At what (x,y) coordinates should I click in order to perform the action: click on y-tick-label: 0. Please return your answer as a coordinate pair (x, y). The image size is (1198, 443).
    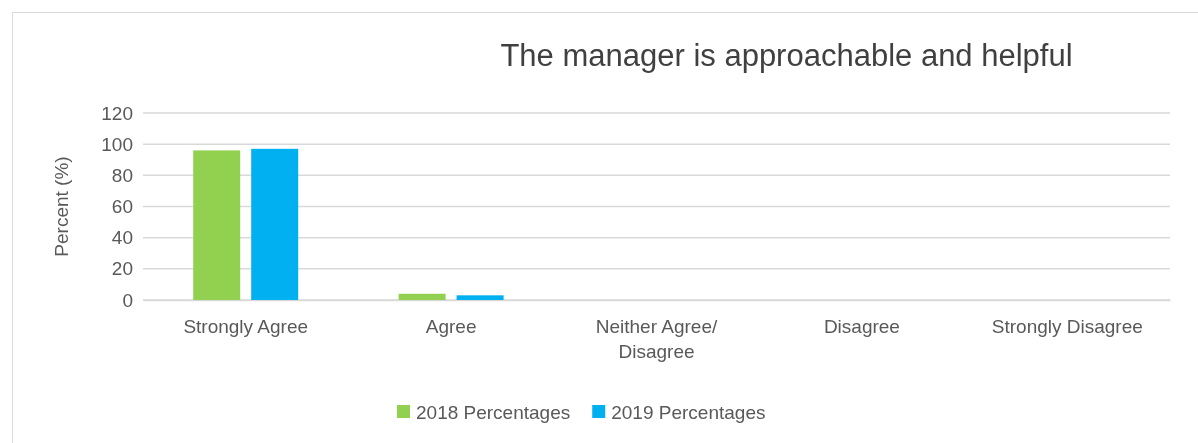
    Looking at the image, I should click on (127, 300).